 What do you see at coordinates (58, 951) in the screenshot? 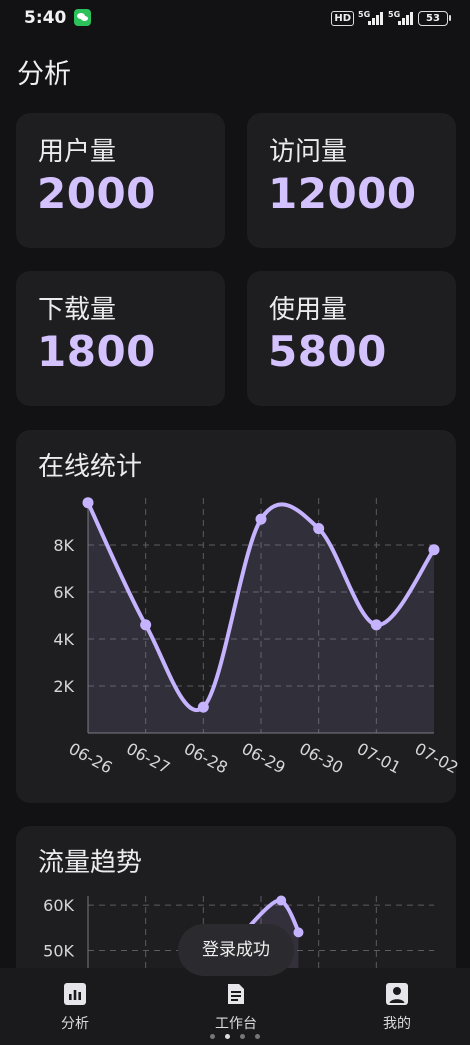
I see `y-tick-label: 50K` at bounding box center [58, 951].